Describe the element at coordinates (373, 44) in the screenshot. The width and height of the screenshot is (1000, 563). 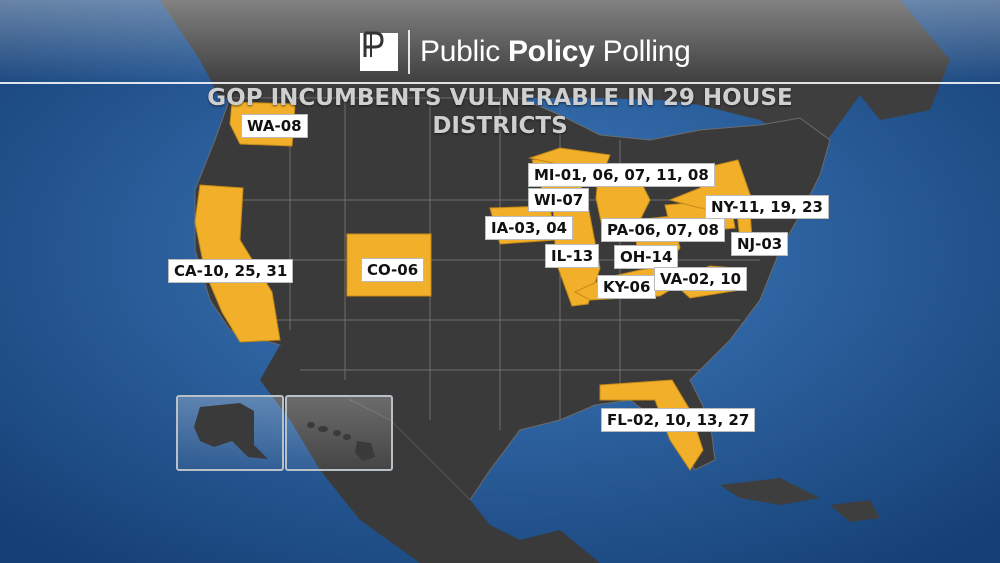
I see `pp-logo-glyph` at that location.